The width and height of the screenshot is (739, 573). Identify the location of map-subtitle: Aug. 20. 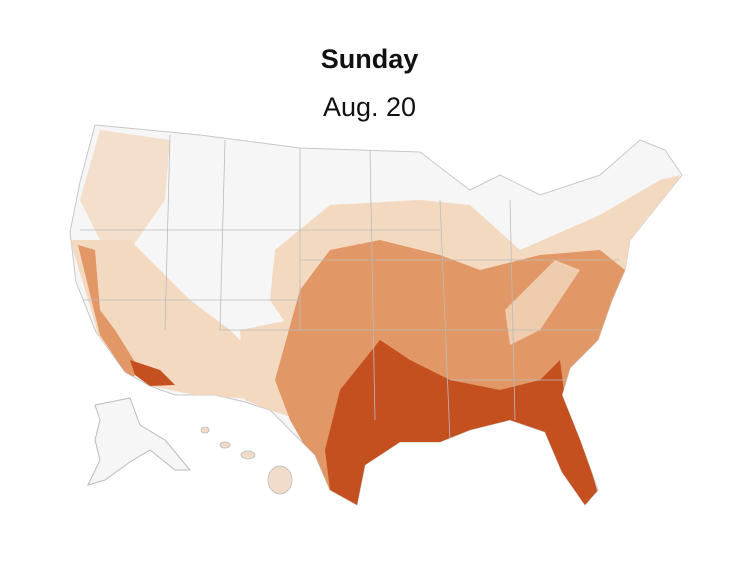
(369, 107).